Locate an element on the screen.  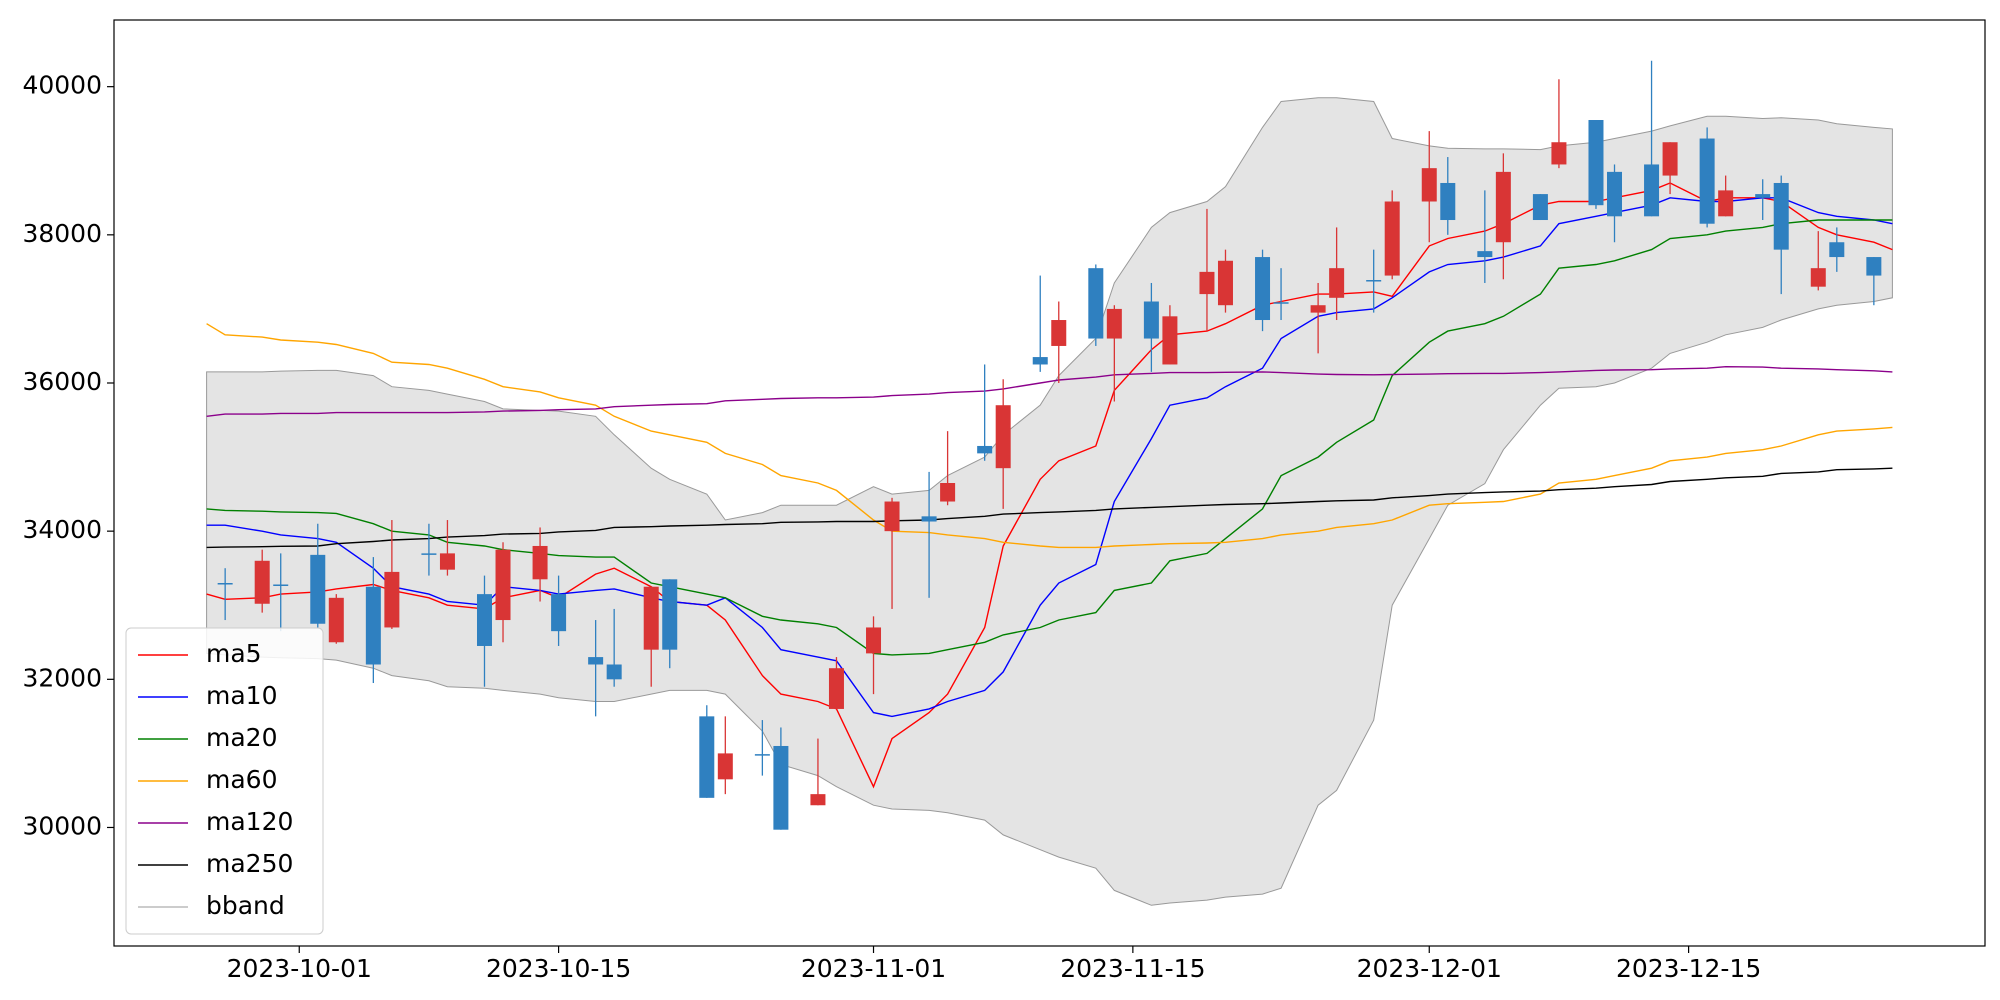
x-tick-label: 2023-12-15 is located at coordinates (1688, 968).